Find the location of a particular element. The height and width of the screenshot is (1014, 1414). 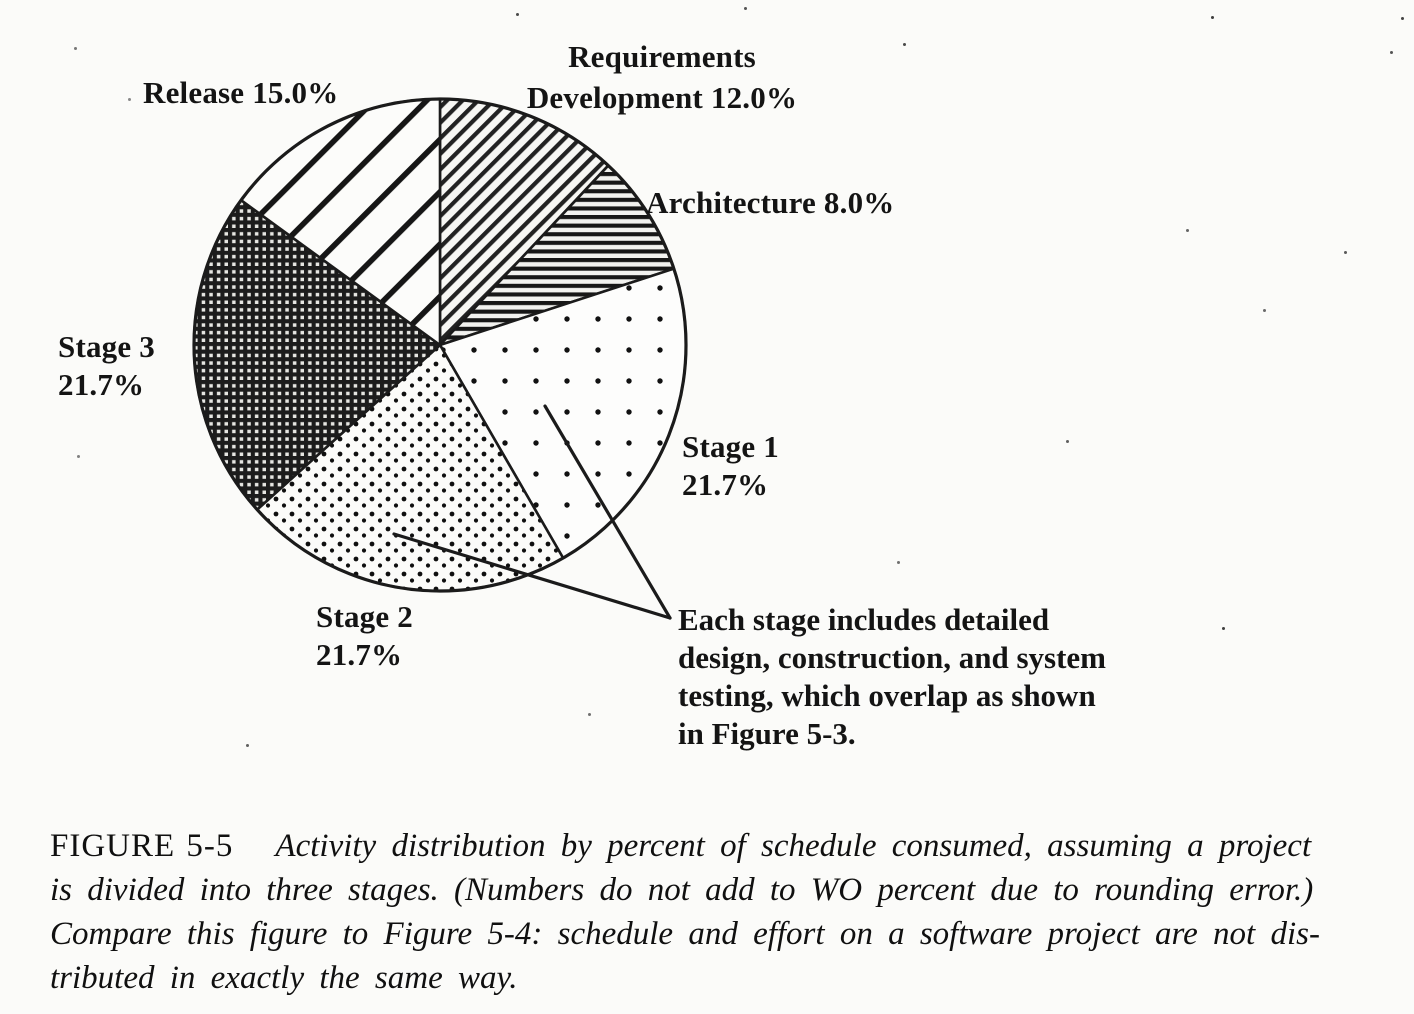

label-requirements-development: Requirements Development 12.0% is located at coordinates (662, 77).